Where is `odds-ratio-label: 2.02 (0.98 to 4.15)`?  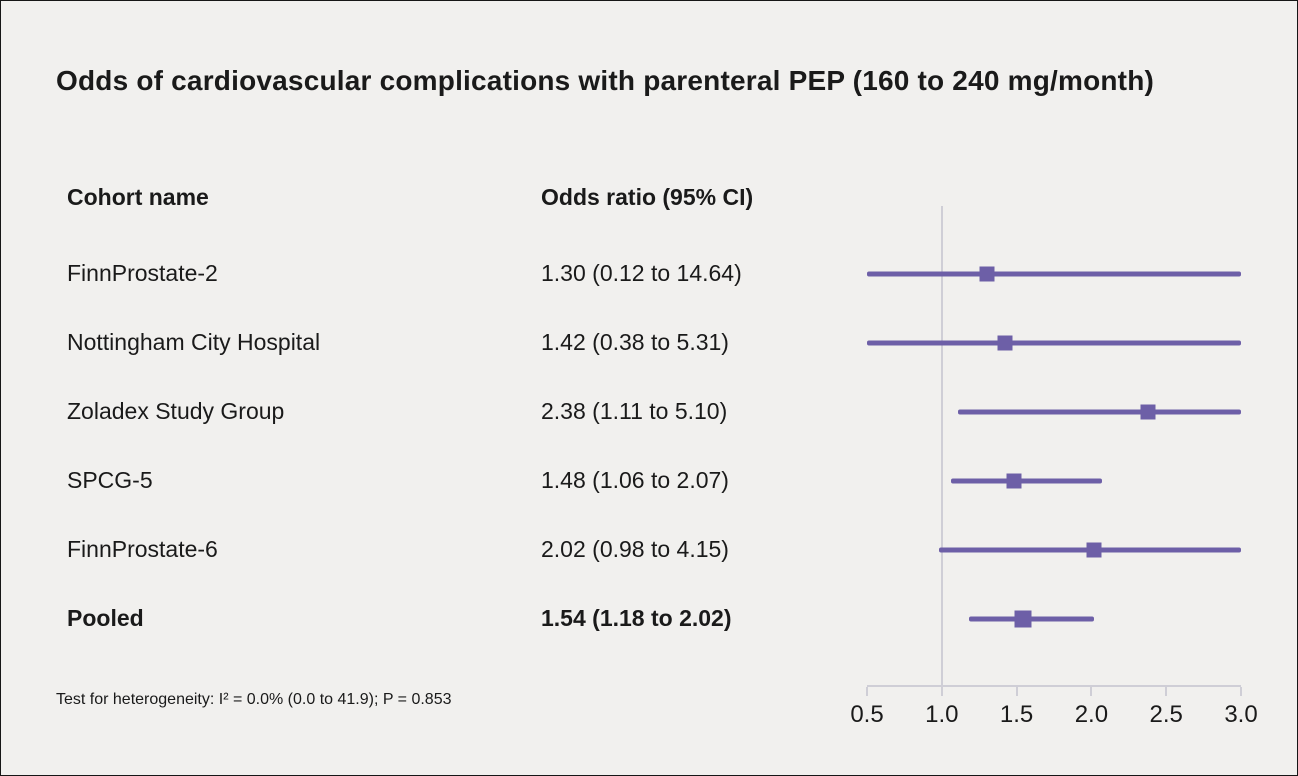
odds-ratio-label: 2.02 (0.98 to 4.15) is located at coordinates (635, 549).